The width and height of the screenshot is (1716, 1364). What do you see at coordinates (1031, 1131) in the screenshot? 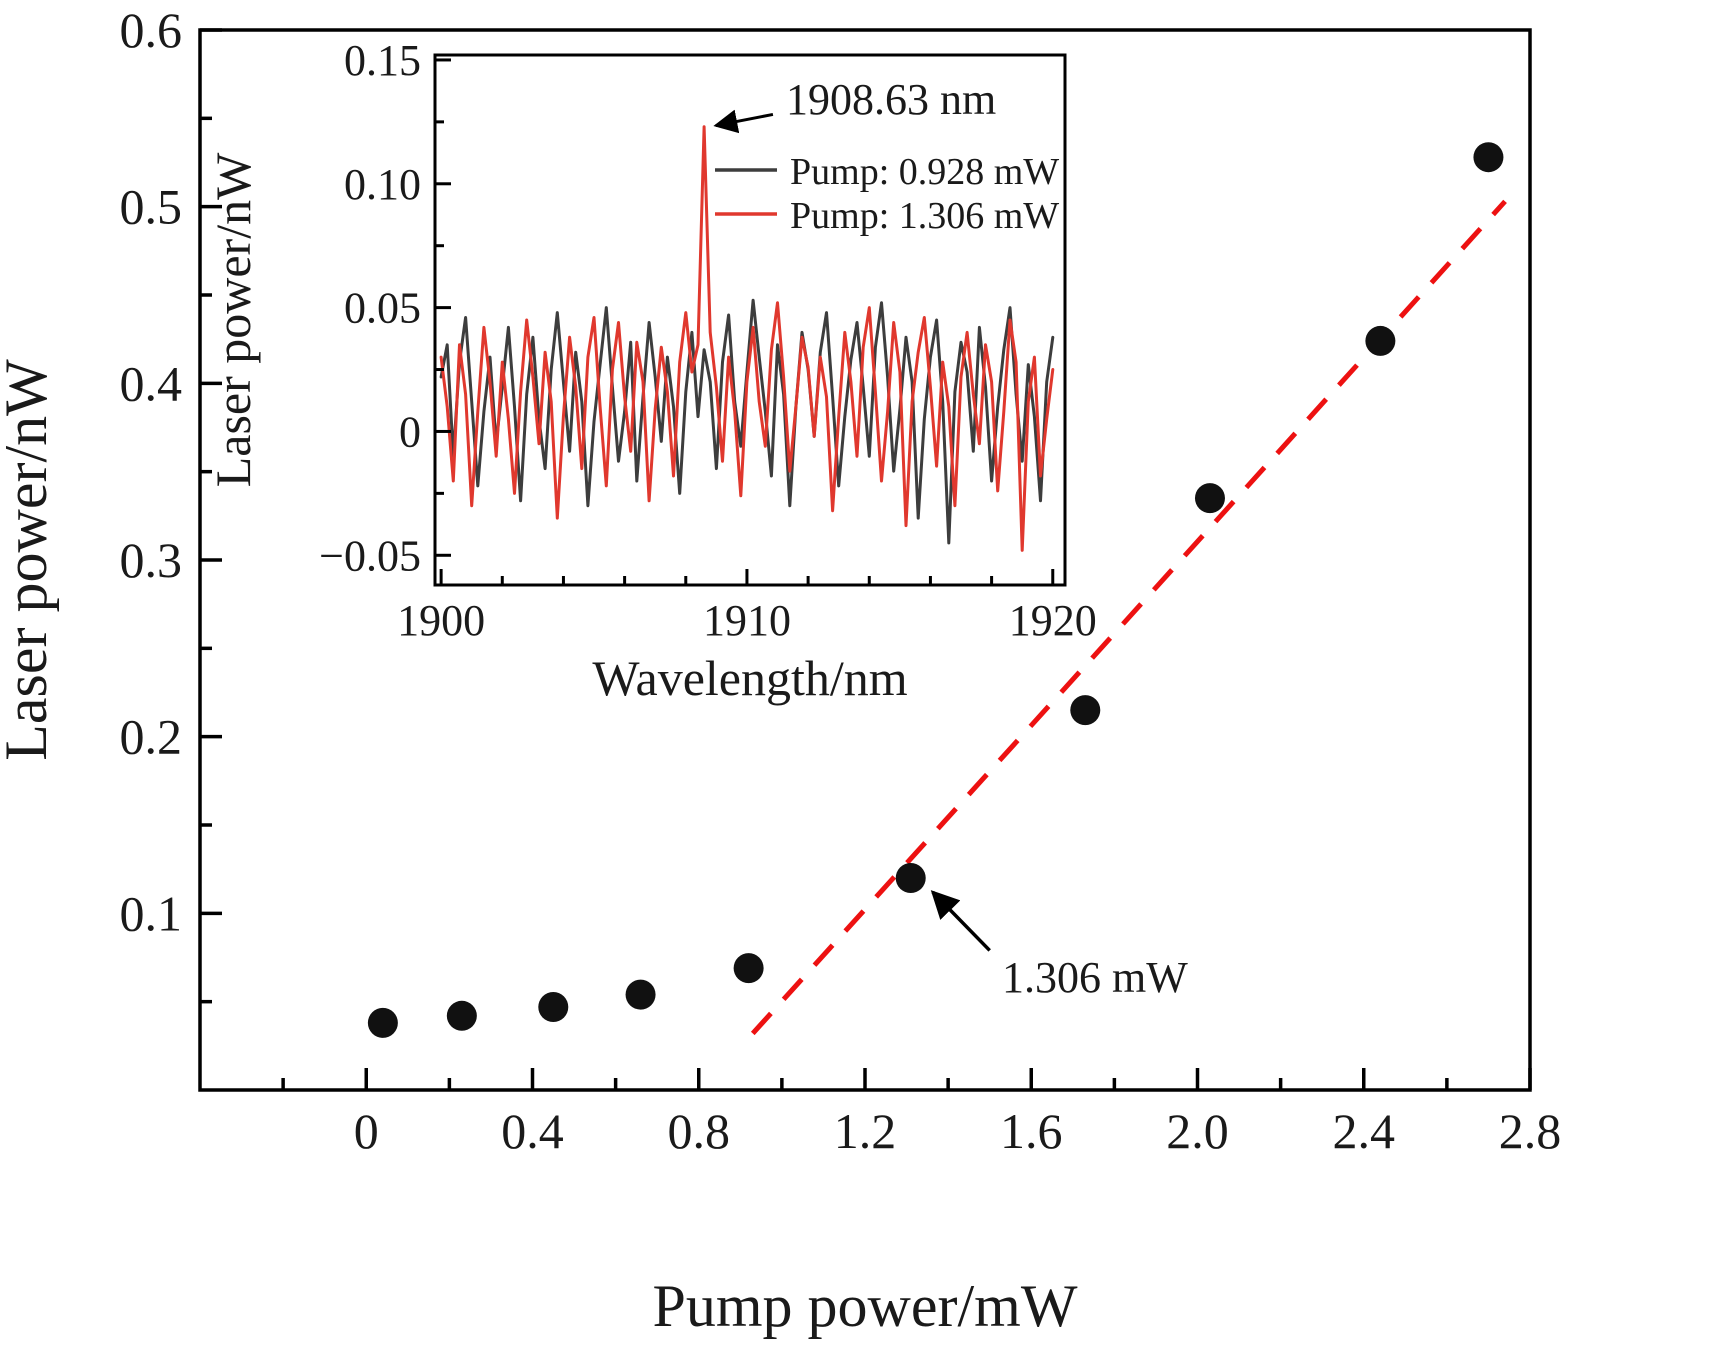
I see `x-tick-label: 1.6` at bounding box center [1031, 1131].